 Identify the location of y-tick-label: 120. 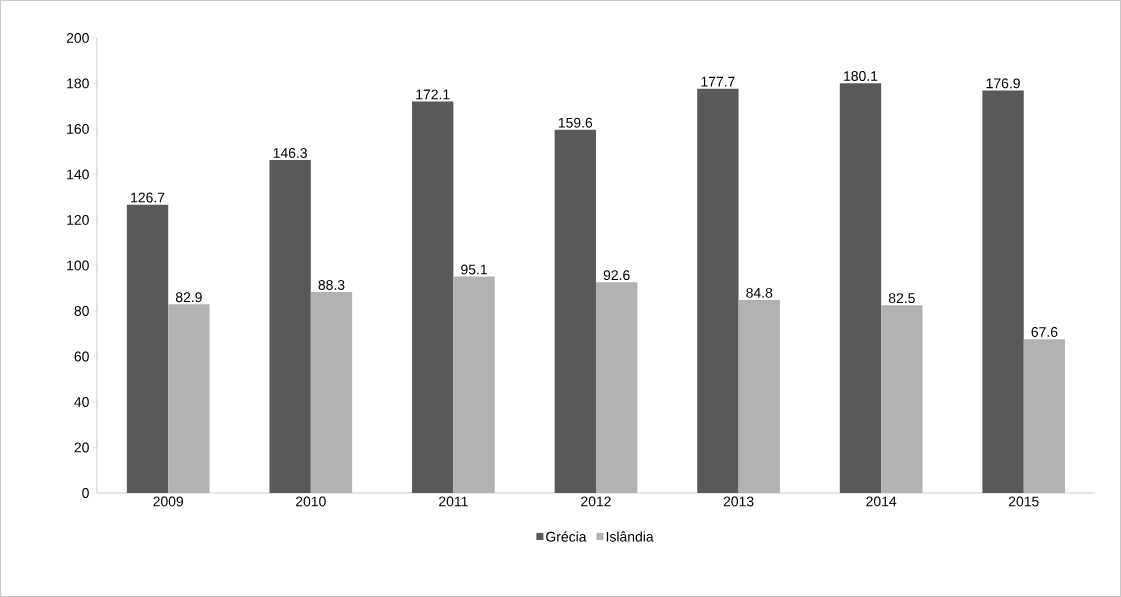
(78, 220).